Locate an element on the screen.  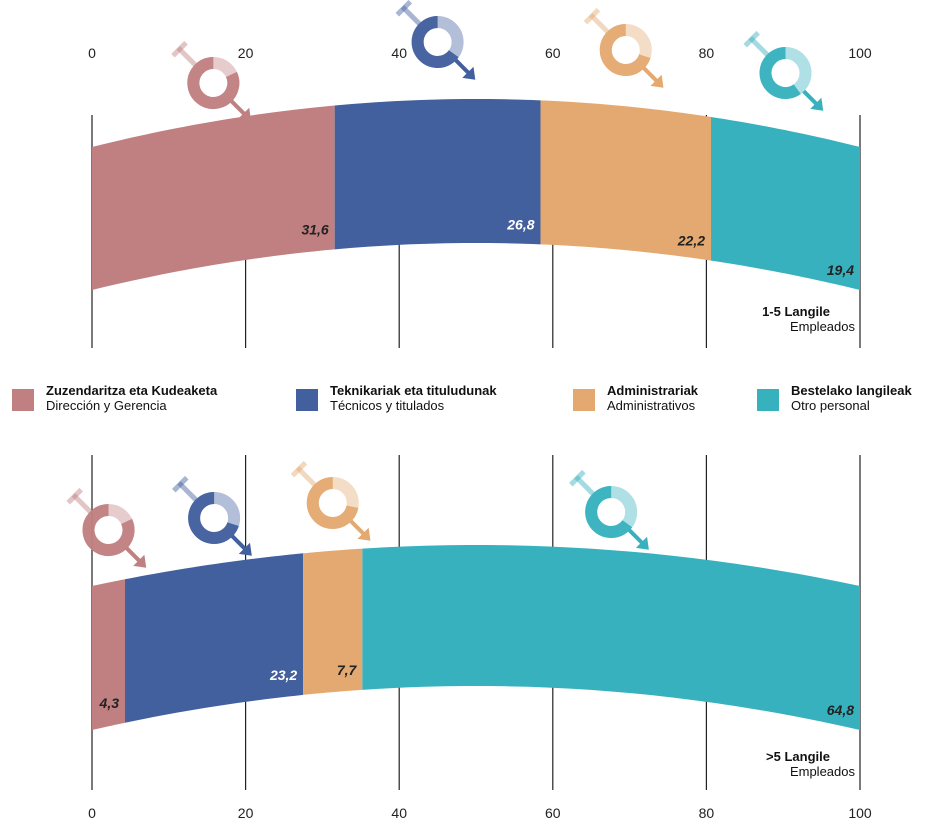
value-label-teknikariak: 23,2 is located at coordinates (283, 675).